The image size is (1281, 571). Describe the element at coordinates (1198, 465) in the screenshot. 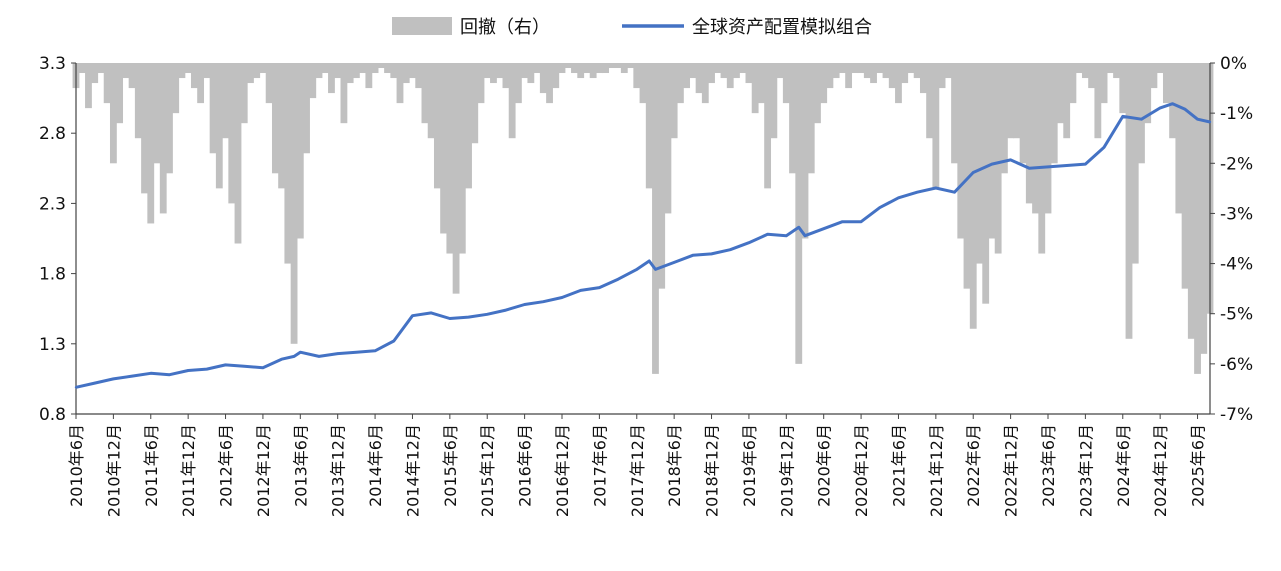

I see `x-tick-label: 2025年6月` at that location.